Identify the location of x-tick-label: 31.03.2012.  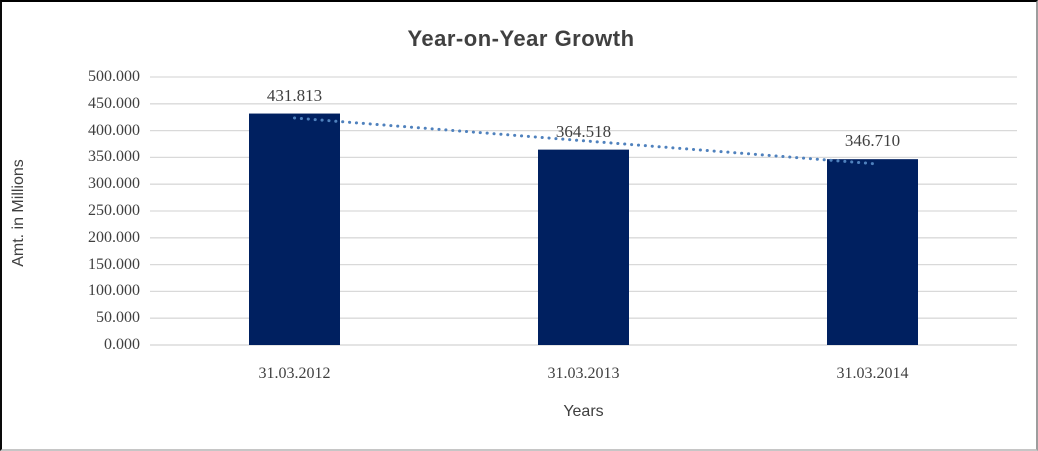
(294, 373).